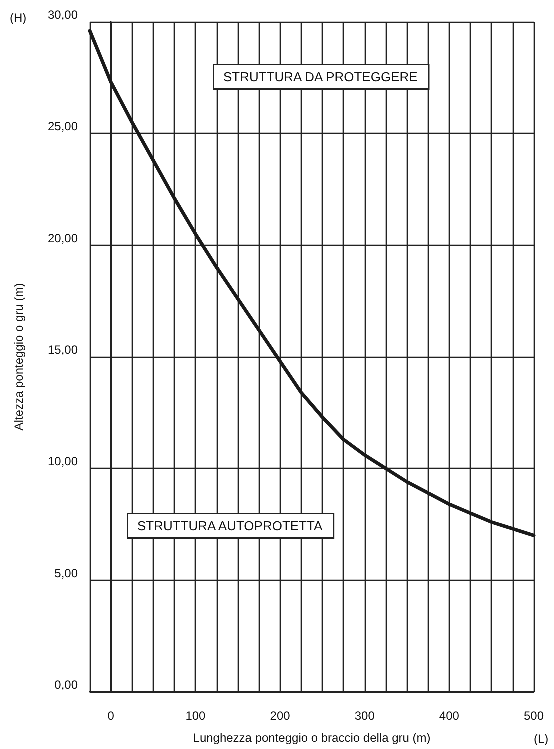 The height and width of the screenshot is (749, 554). What do you see at coordinates (541, 739) in the screenshot?
I see `text: (L)` at bounding box center [541, 739].